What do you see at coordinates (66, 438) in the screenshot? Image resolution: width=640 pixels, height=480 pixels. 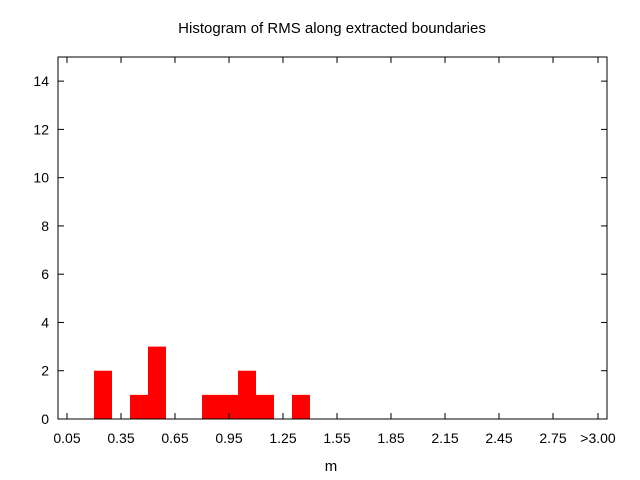 I see `x-tick-label-0: 0.05` at bounding box center [66, 438].